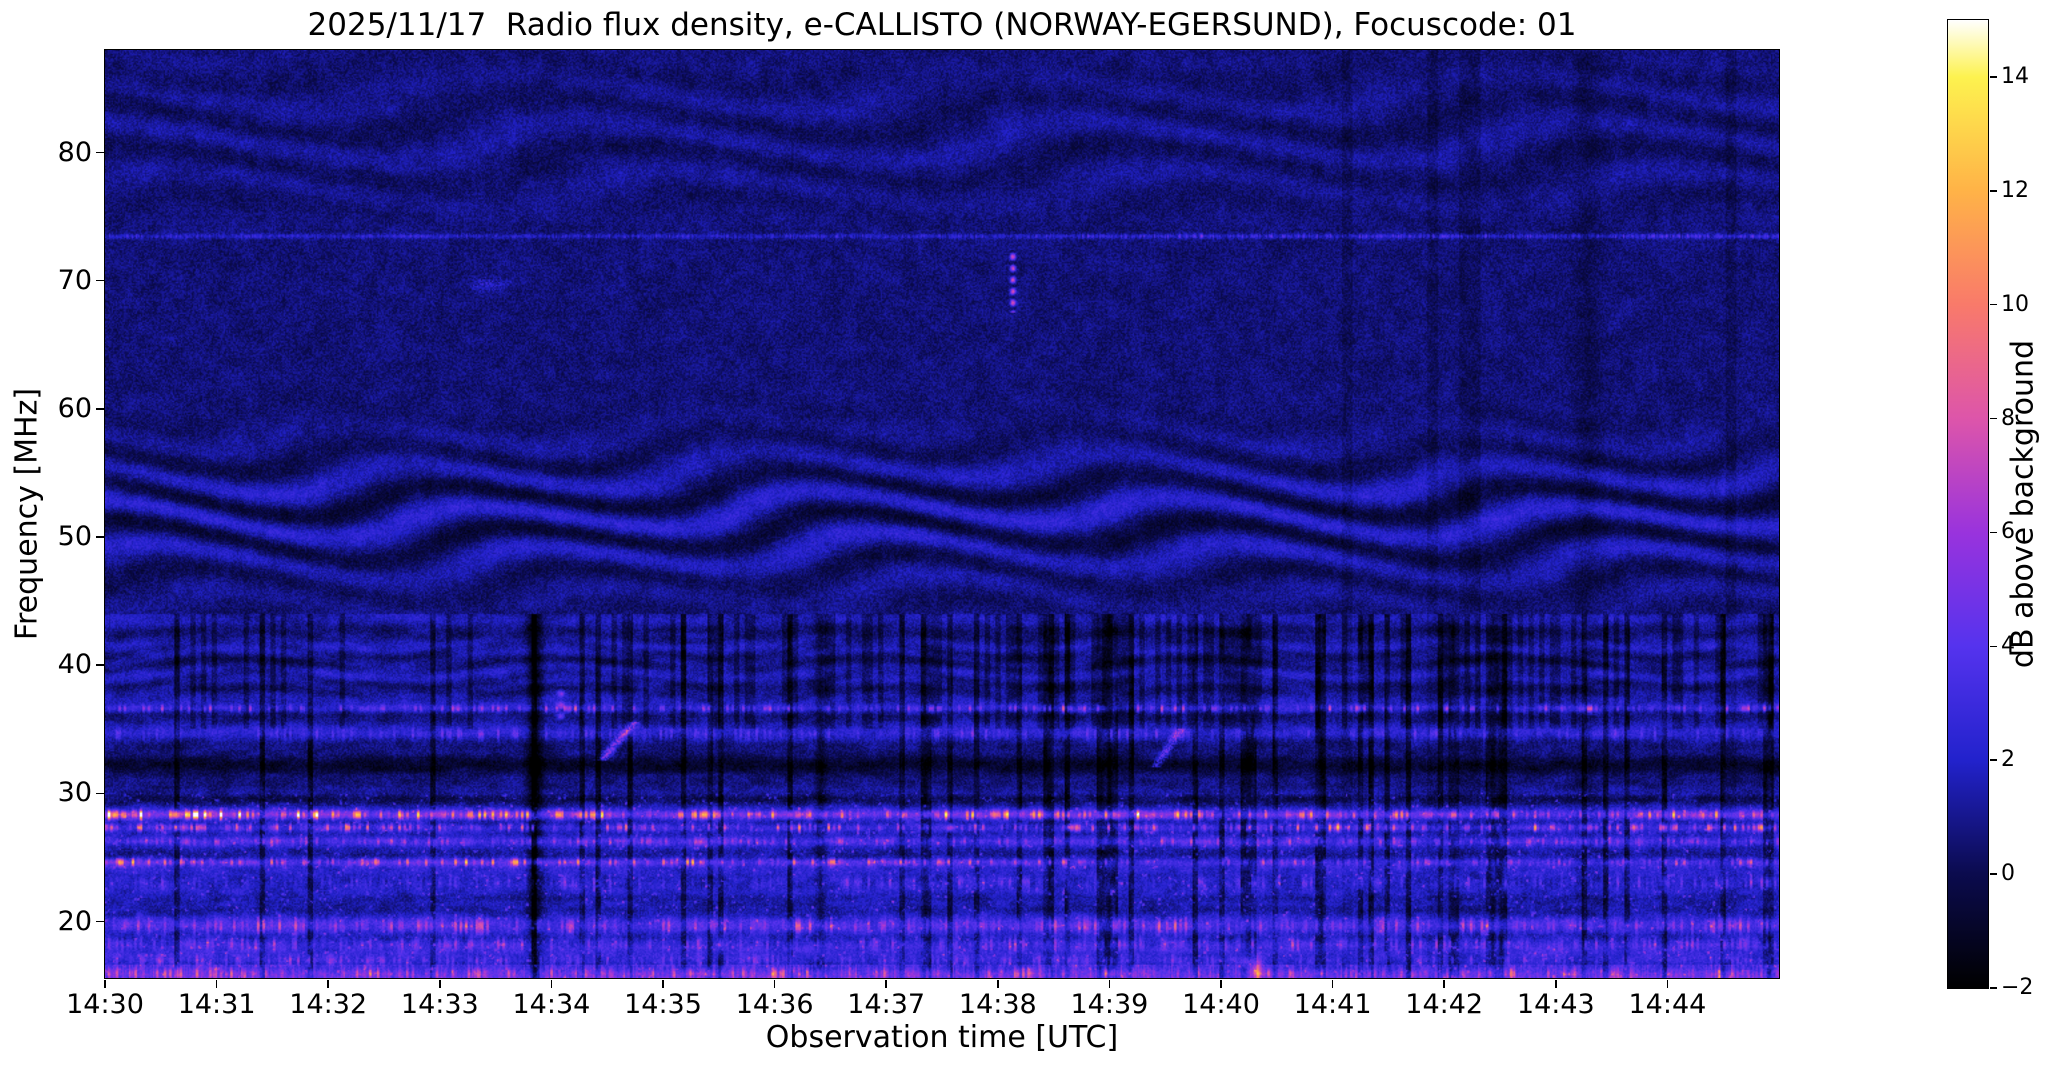  What do you see at coordinates (886, 1004) in the screenshot?
I see `x-tick-label: 14:37` at bounding box center [886, 1004].